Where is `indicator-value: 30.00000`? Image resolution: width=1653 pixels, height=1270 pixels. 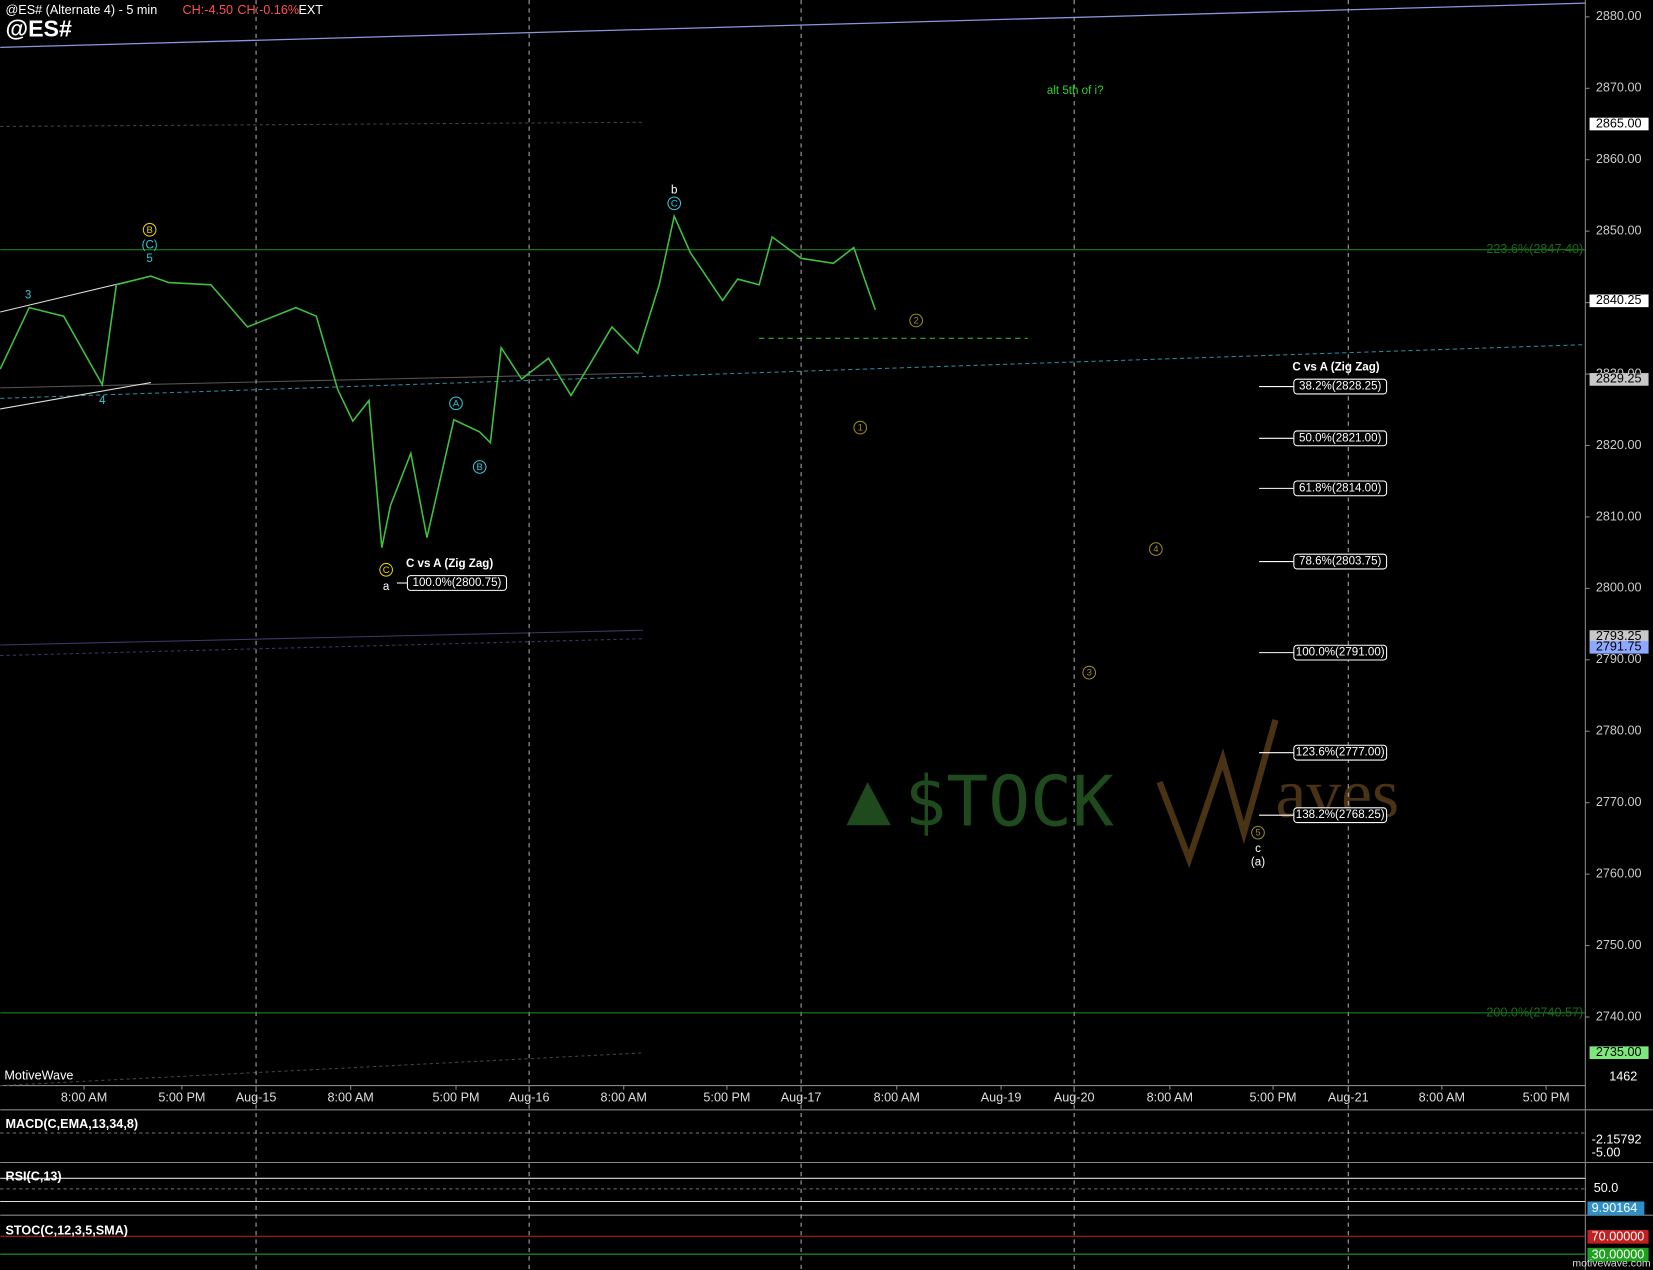
indicator-value: 30.00000 is located at coordinates (1618, 1255).